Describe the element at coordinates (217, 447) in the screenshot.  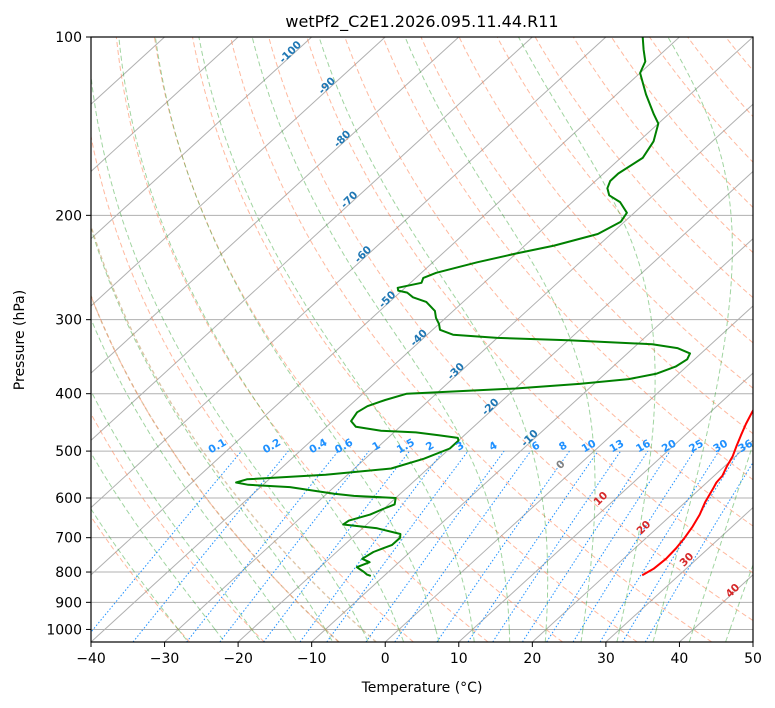
I see `mixing-ratio-label: 0.1` at that location.